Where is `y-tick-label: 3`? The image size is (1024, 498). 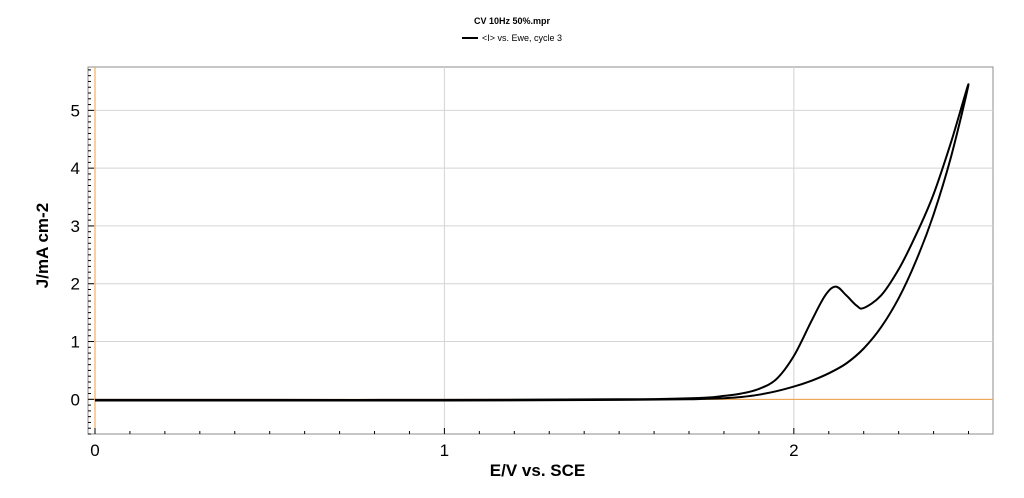
y-tick-label: 3 is located at coordinates (75, 226).